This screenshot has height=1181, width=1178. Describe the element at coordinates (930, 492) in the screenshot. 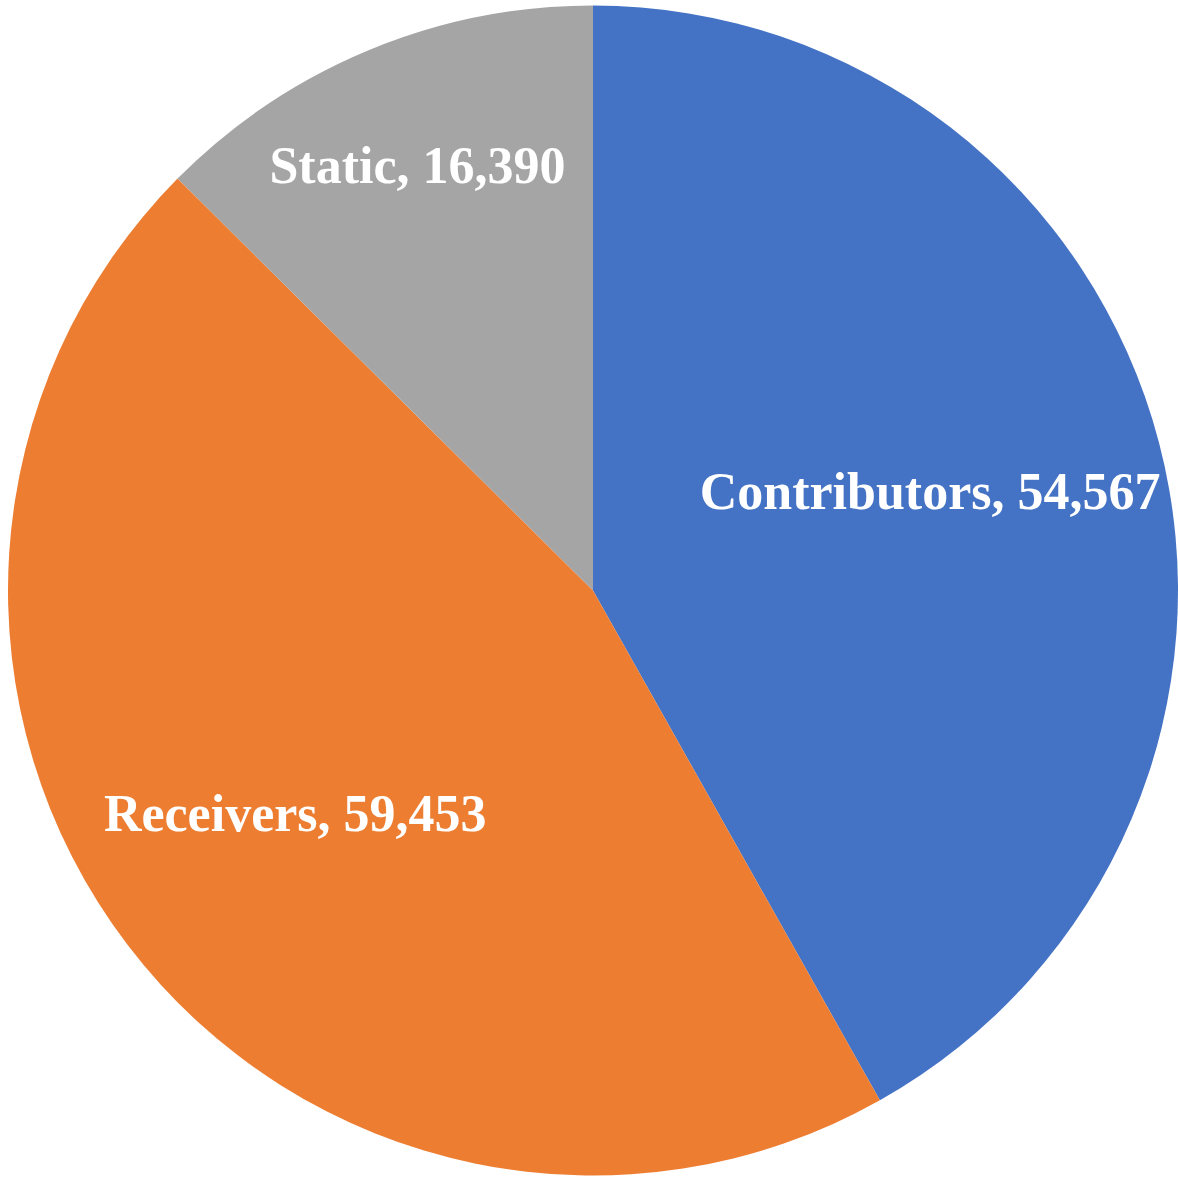

I see `slice-label: Contributors, 54,567` at that location.